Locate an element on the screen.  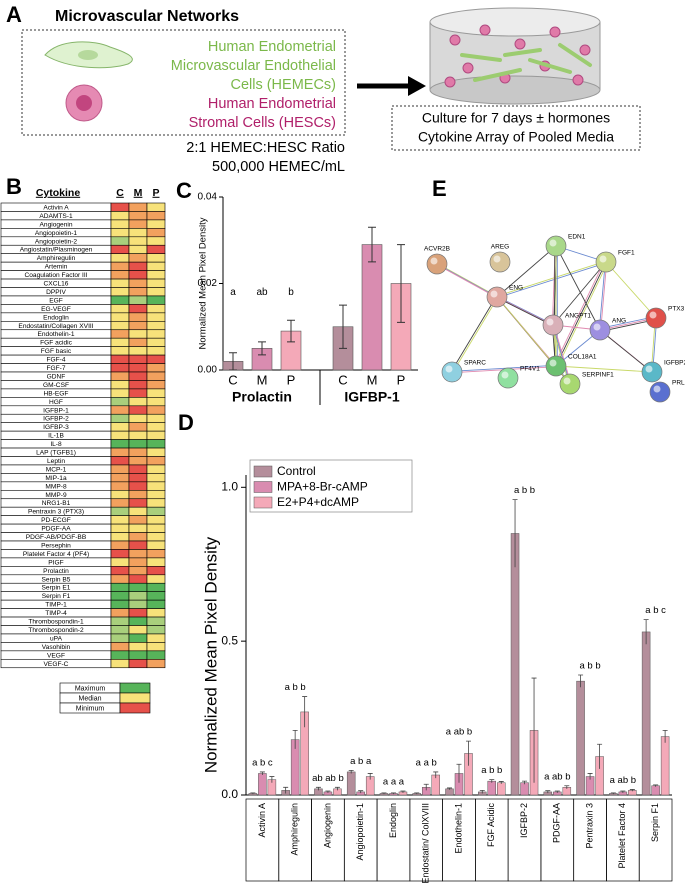
significance: a b b is located at coordinates (295, 687).